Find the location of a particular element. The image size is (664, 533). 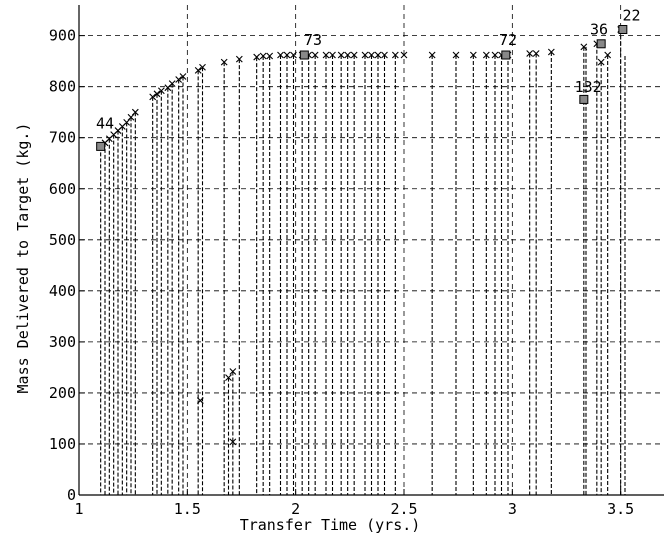

point-annotation: 36 is located at coordinates (599, 30).